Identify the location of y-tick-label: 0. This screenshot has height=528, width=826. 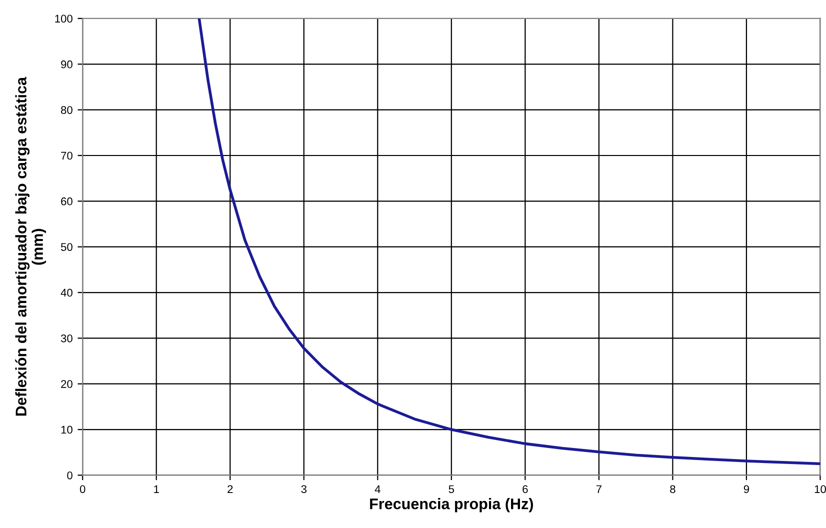
(69, 475).